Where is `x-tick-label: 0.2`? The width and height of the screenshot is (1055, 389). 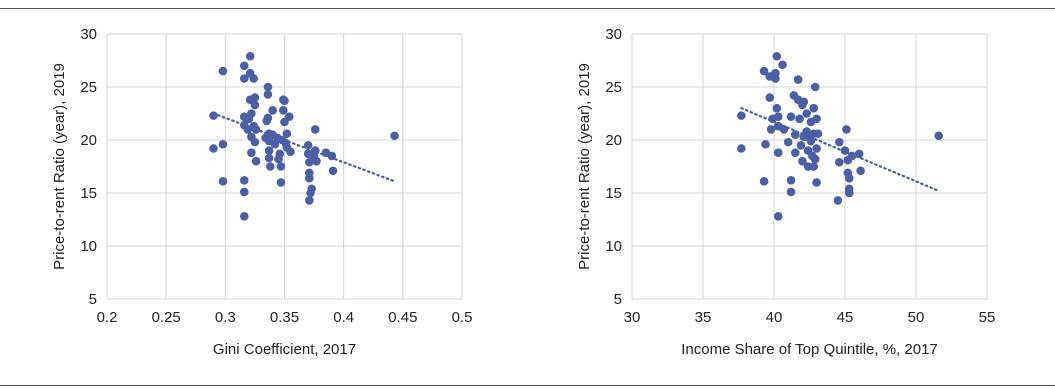
x-tick-label: 0.2 is located at coordinates (107, 317).